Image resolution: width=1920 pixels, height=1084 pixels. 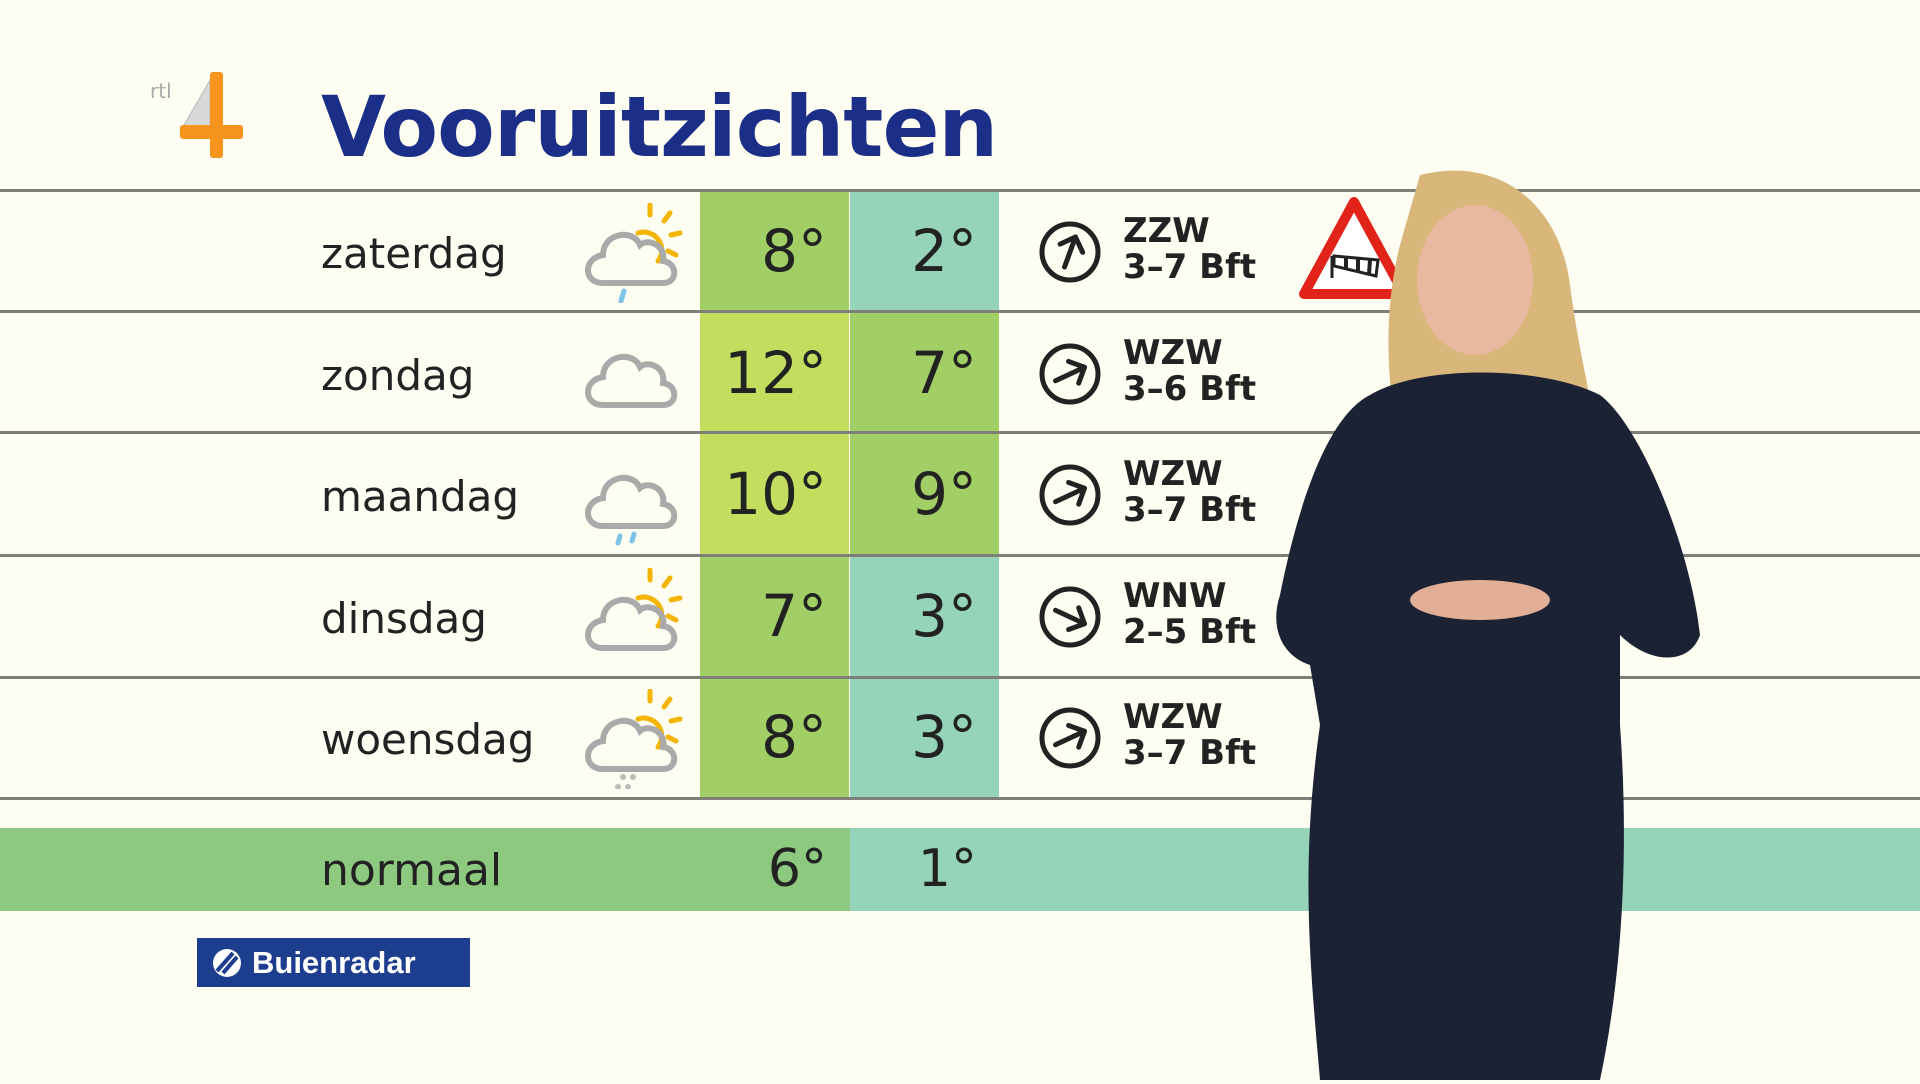 I want to click on wind-info: WZW 3–6 Bft, so click(x=1189, y=371).